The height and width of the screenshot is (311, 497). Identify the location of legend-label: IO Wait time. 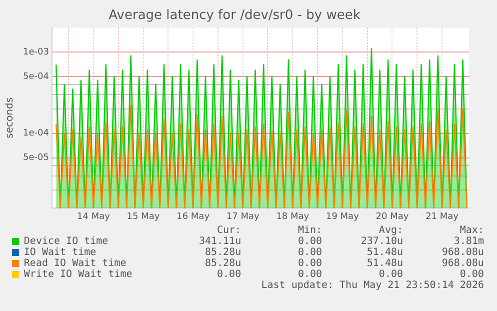
(61, 252).